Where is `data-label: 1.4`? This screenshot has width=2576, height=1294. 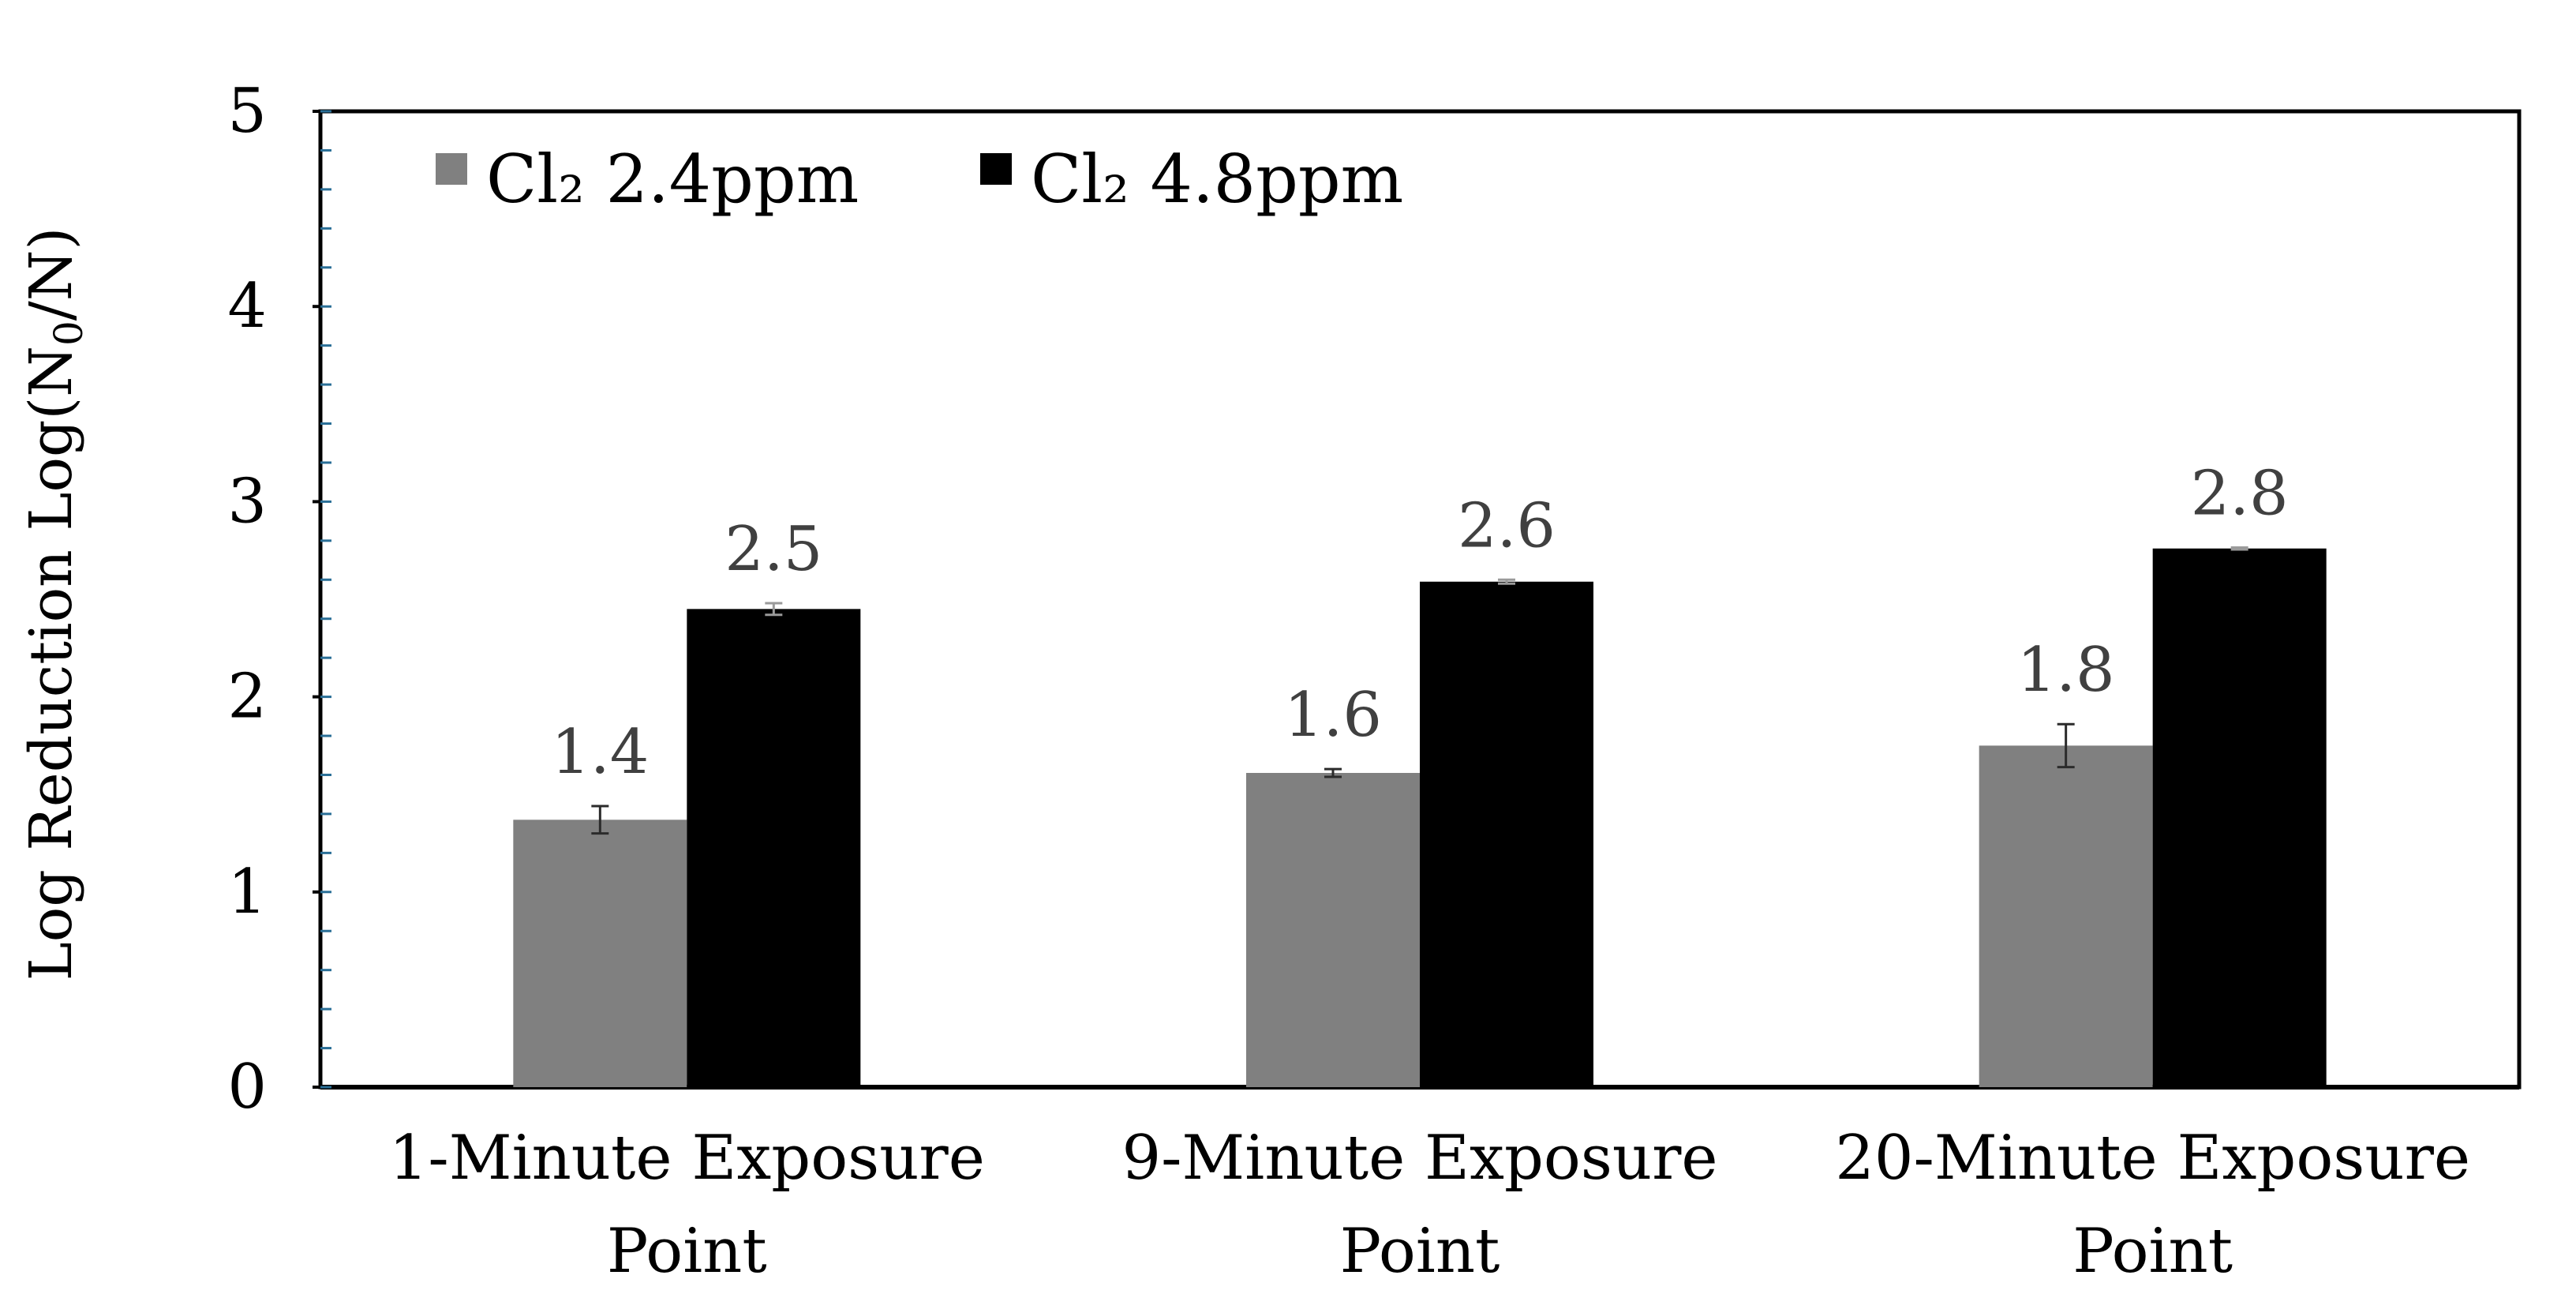 data-label: 1.4 is located at coordinates (600, 752).